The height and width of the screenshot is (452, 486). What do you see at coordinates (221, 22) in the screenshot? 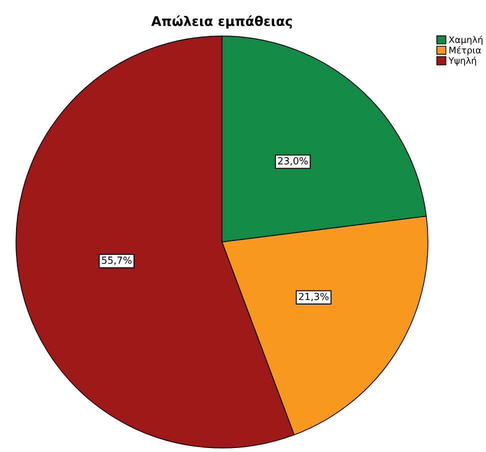
I see `chart-title: Απώλεια εμπάθειας` at bounding box center [221, 22].